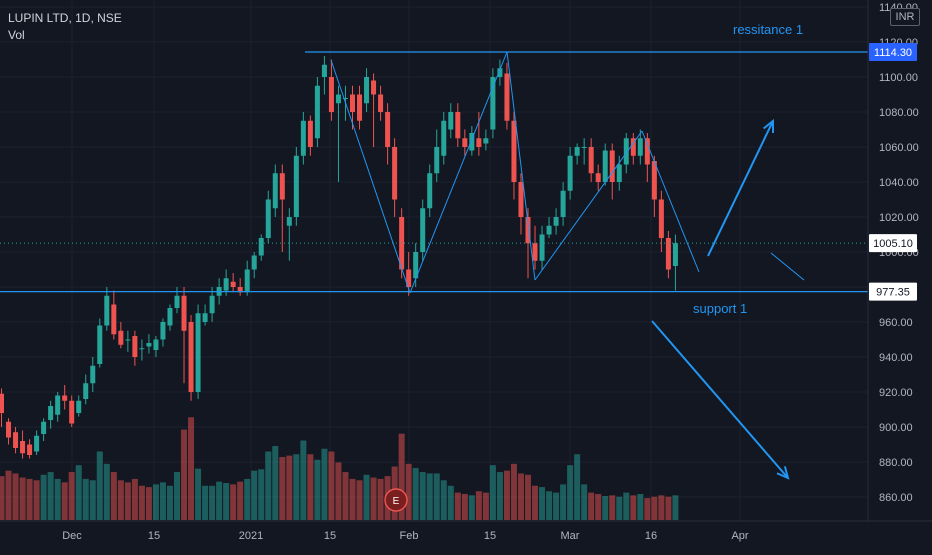 This screenshot has height=555, width=932. Describe the element at coordinates (787, 266) in the screenshot. I see `short-trend-line` at that location.